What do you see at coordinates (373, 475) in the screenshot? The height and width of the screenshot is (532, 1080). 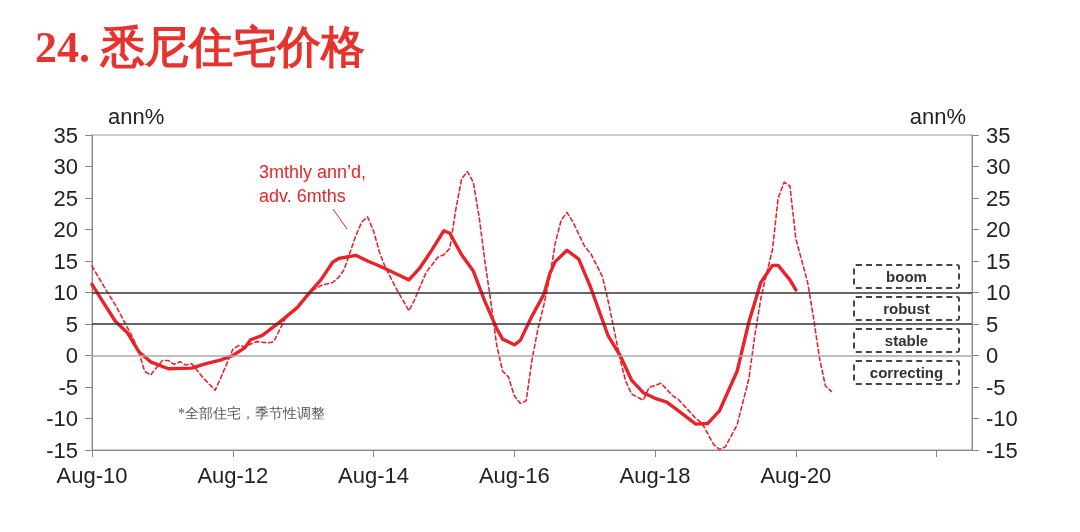 I see `x-tick-label: Aug-14` at bounding box center [373, 475].